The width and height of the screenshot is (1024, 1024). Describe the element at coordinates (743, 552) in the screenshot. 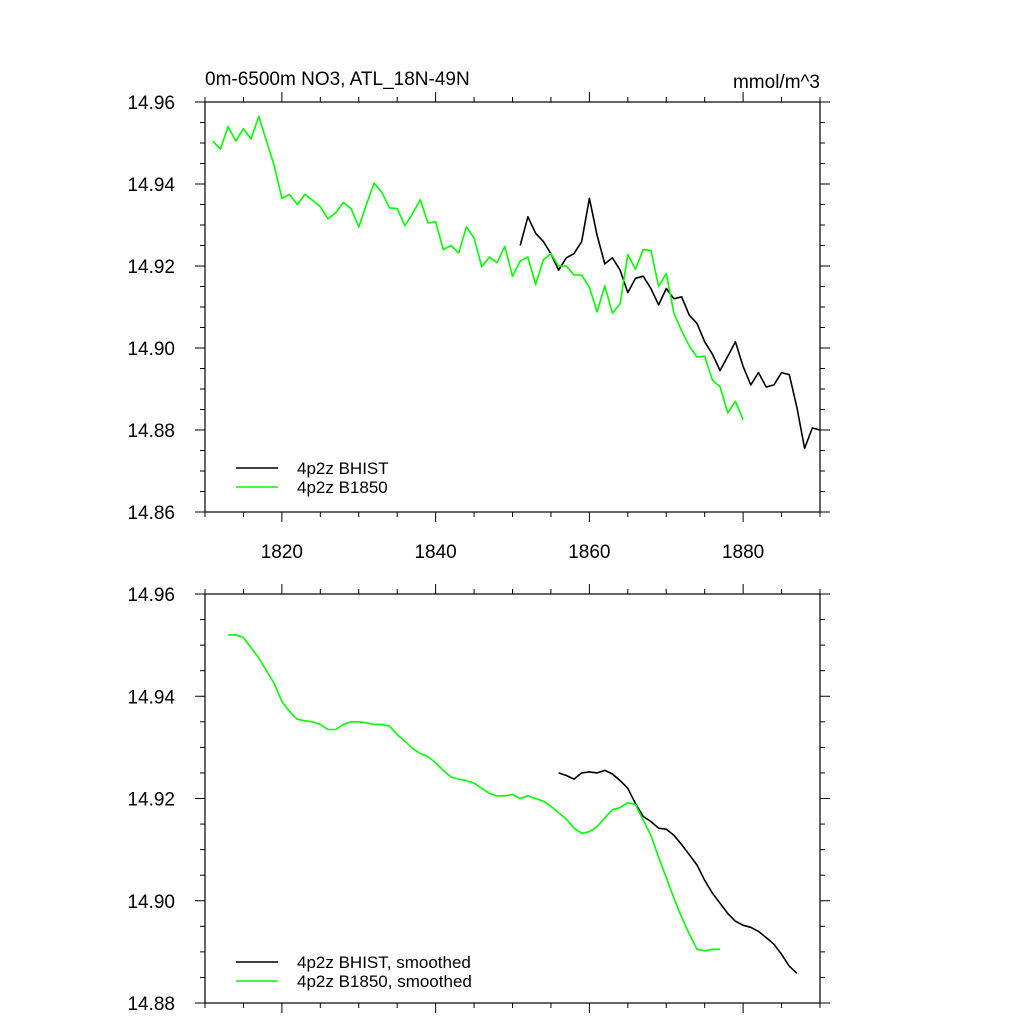

I see `x-tick-label: 1880` at that location.